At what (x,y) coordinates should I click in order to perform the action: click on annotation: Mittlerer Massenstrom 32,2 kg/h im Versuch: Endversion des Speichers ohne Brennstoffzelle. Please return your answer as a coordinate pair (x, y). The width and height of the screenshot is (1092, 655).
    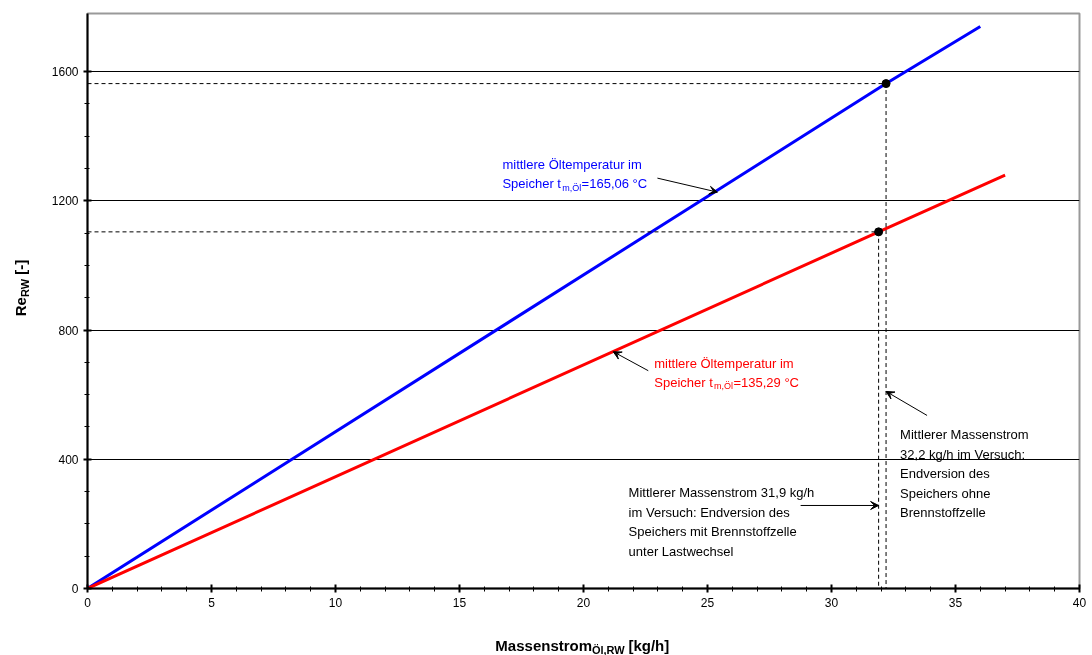
    Looking at the image, I should click on (964, 474).